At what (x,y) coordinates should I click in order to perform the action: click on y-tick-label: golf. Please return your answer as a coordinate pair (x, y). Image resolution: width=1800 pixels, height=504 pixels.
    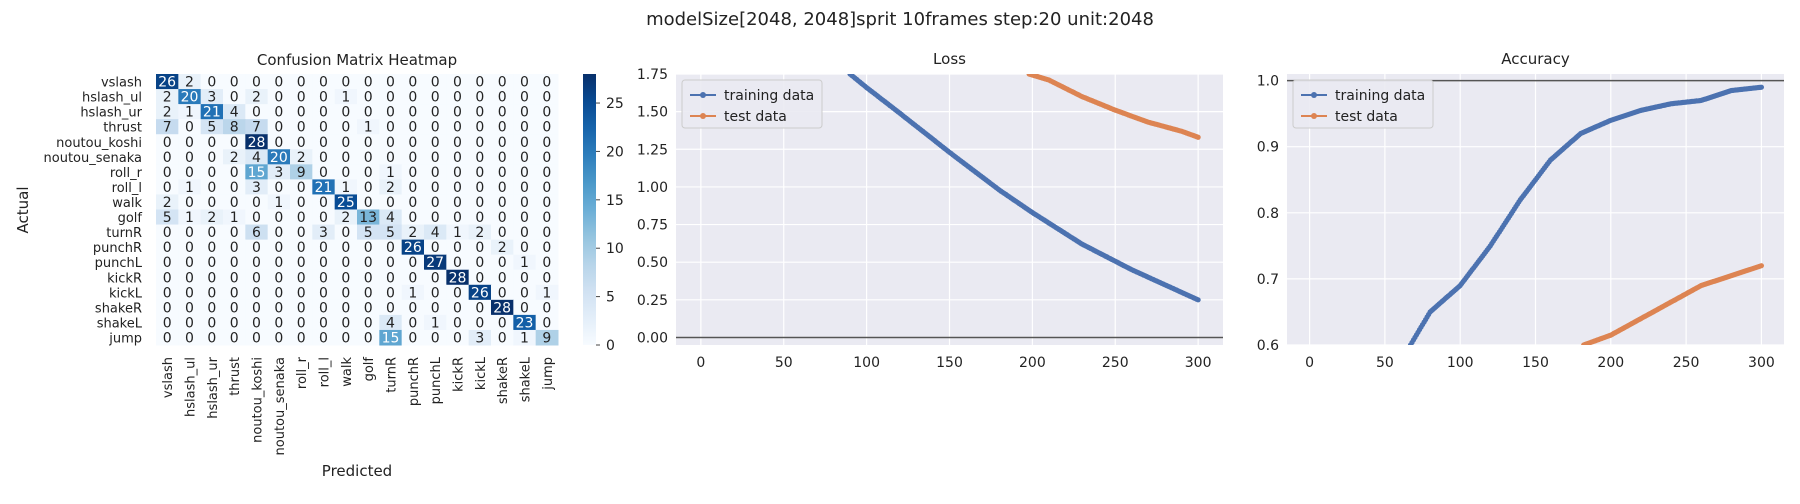
    Looking at the image, I should click on (130, 218).